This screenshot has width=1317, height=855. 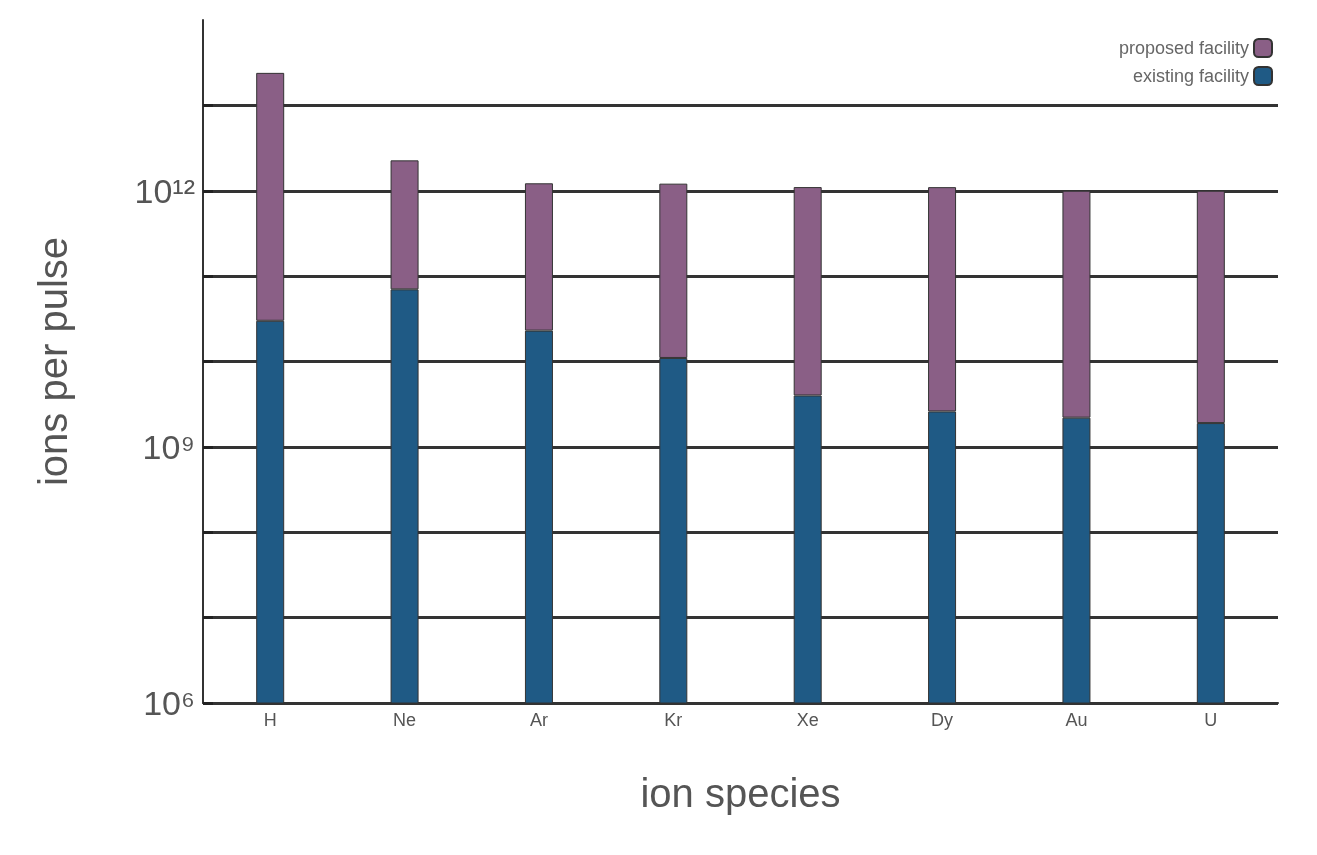 What do you see at coordinates (169, 703) in the screenshot?
I see `y-tick-label: 10⁶` at bounding box center [169, 703].